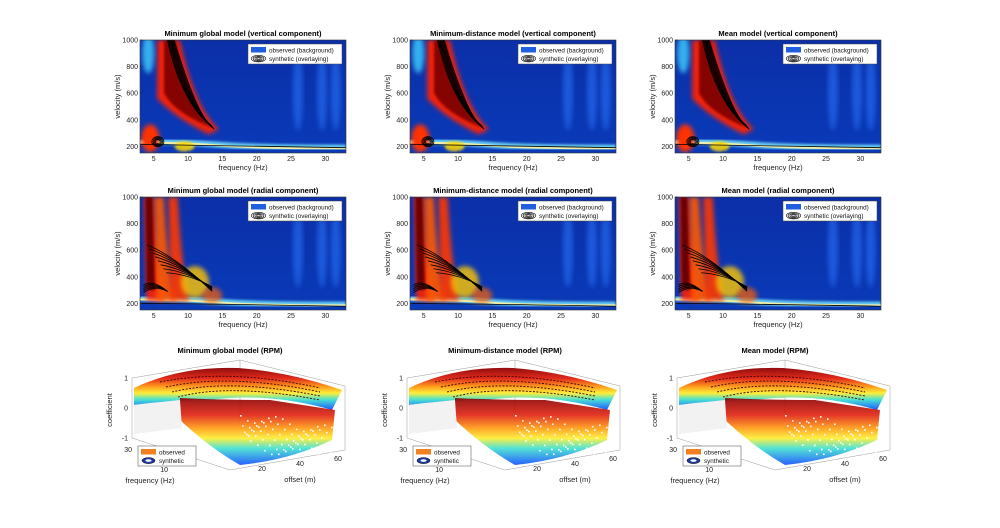  What do you see at coordinates (505, 350) in the screenshot?
I see `panel-title: Minimum-distance model (RPM)` at bounding box center [505, 350].